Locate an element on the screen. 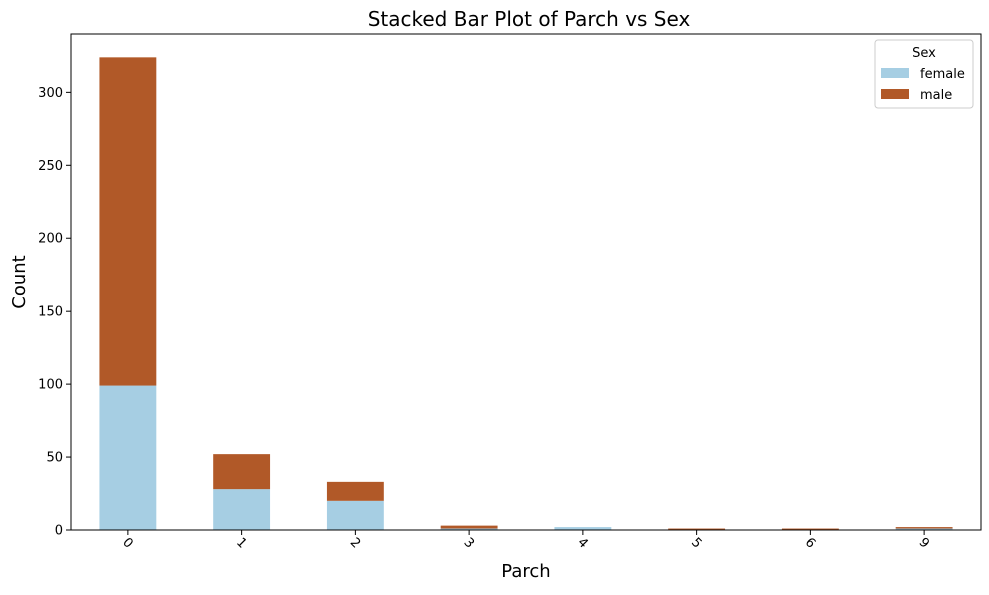 The image size is (989, 595). legend-title: Sex is located at coordinates (924, 53).